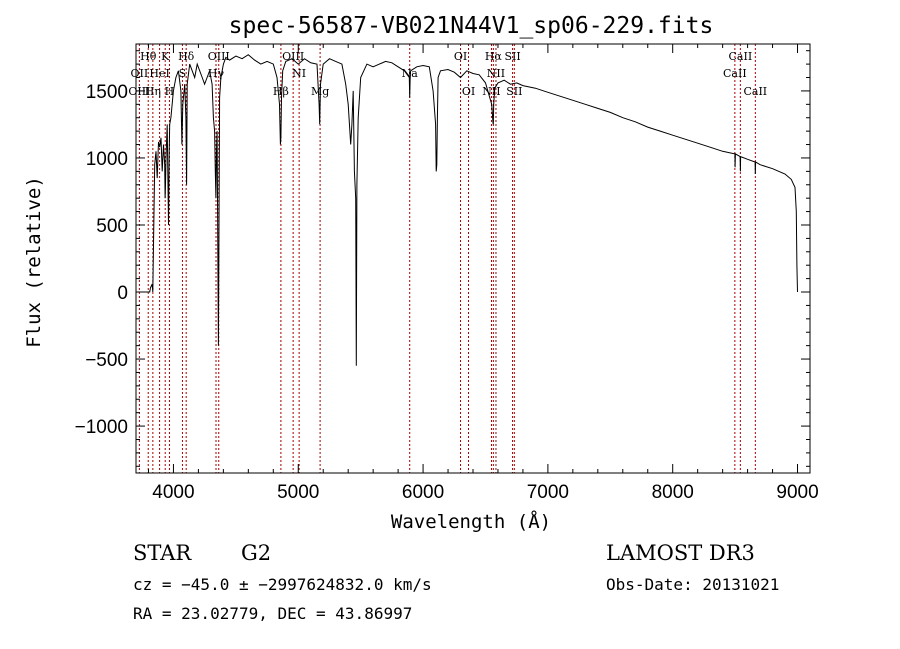  Describe the element at coordinates (471, 26) in the screenshot. I see `chart-title: spec-56587-VB021N44V1_sp06-229.fits` at that location.